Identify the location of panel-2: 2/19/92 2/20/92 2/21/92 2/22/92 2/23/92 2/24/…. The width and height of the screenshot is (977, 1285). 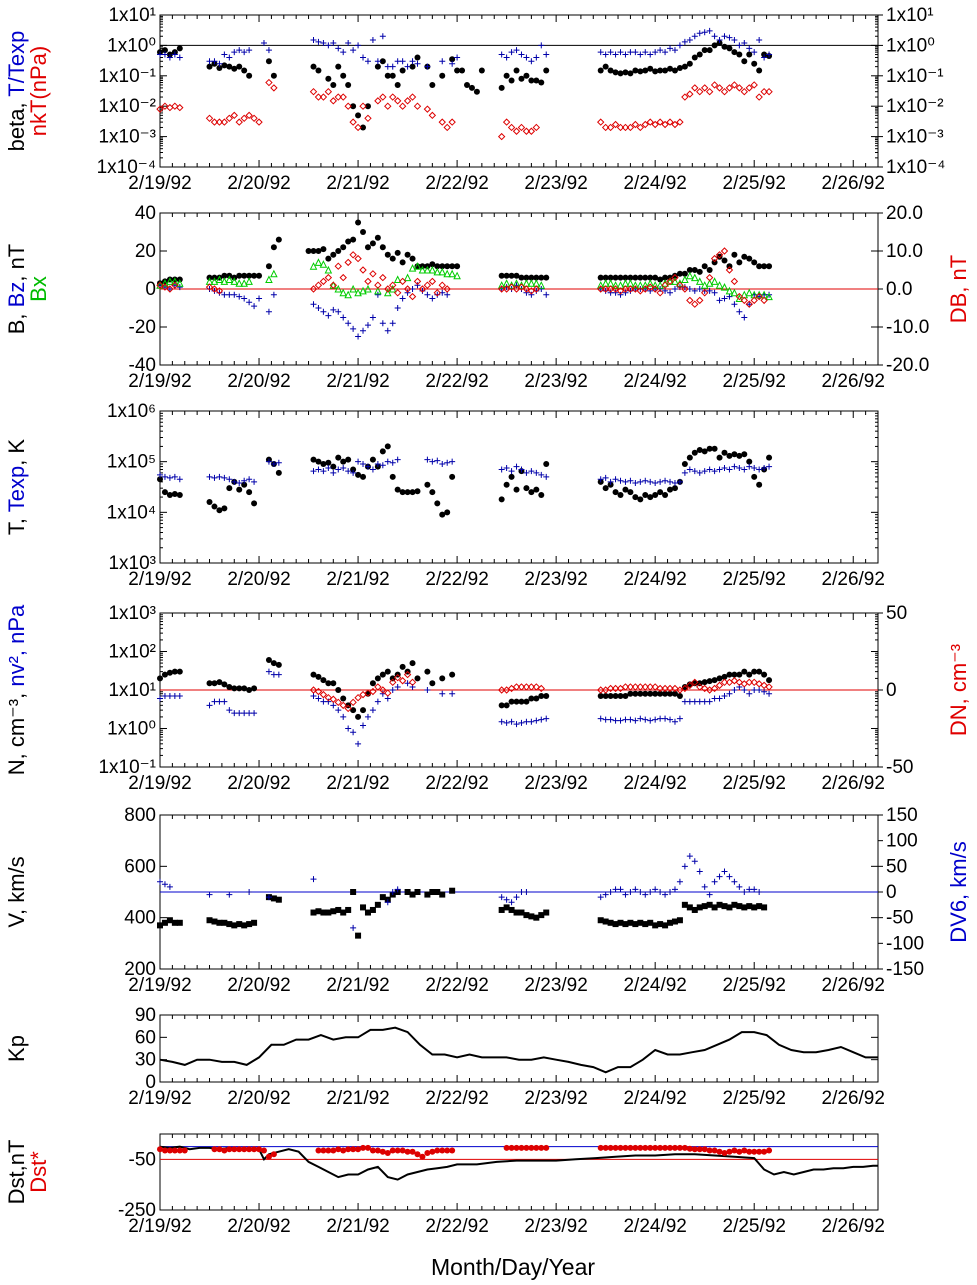
(487, 297).